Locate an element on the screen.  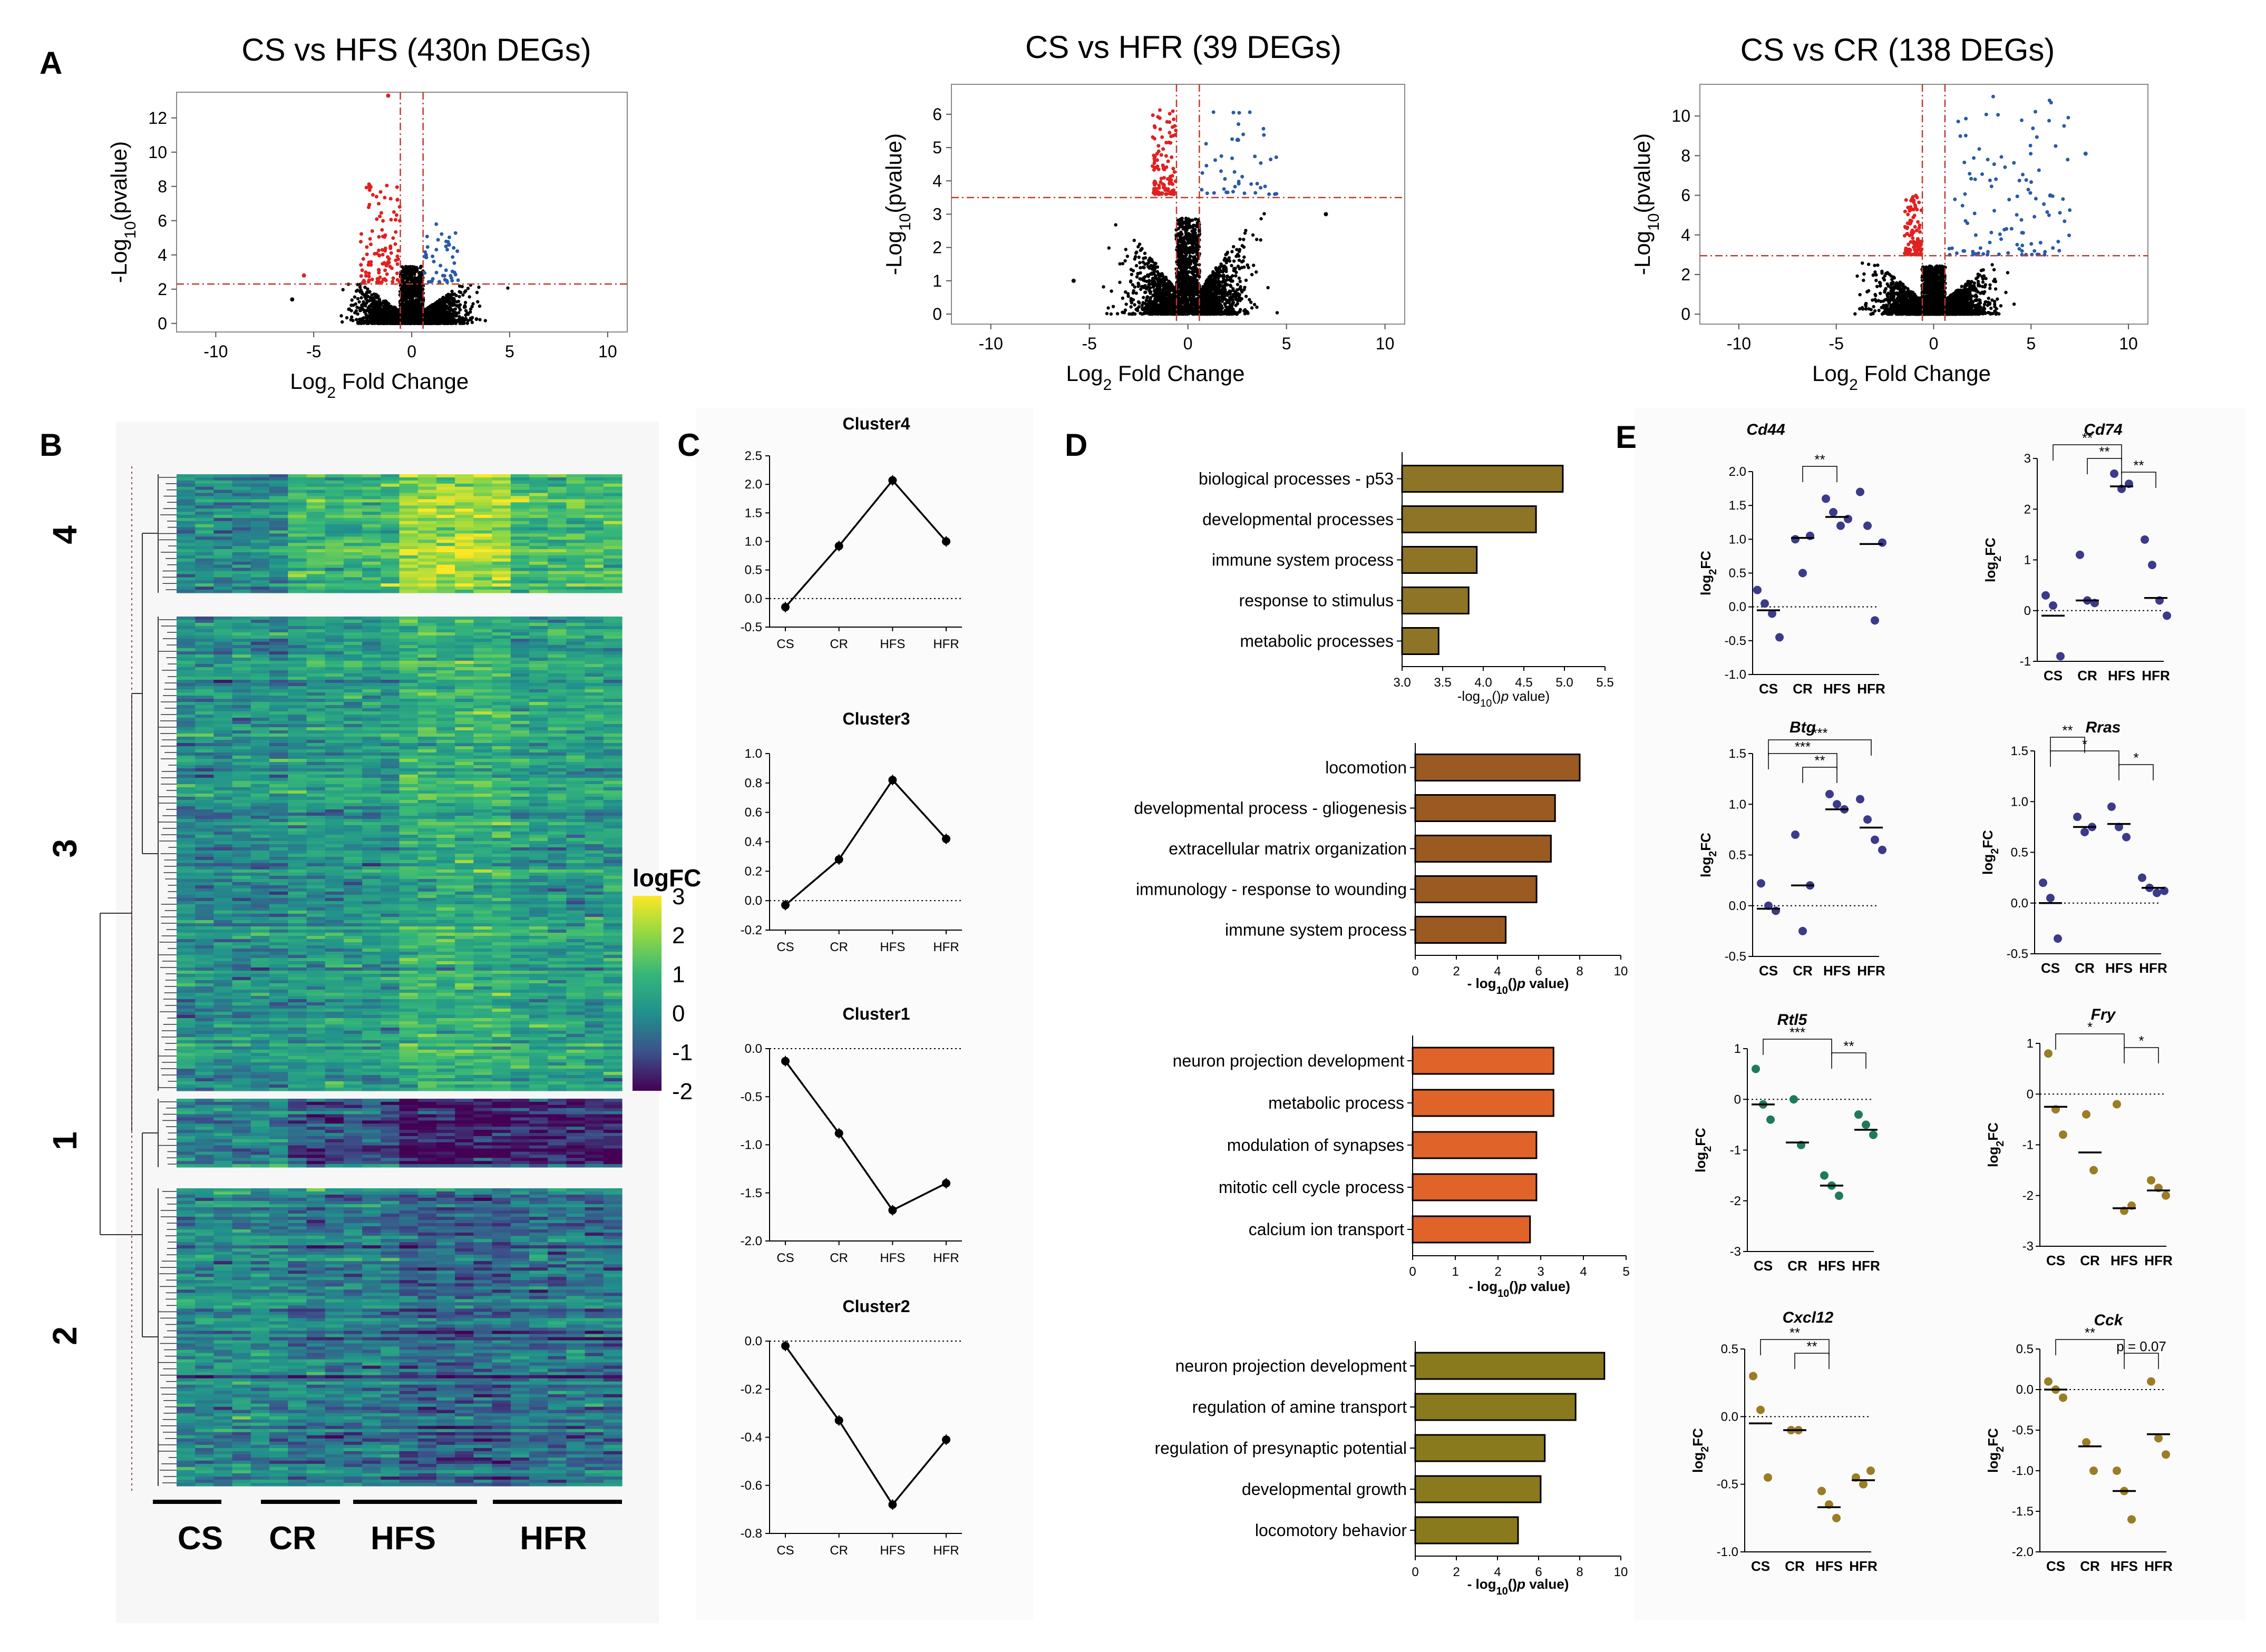
y-tick-label: 0 is located at coordinates (162, 323).